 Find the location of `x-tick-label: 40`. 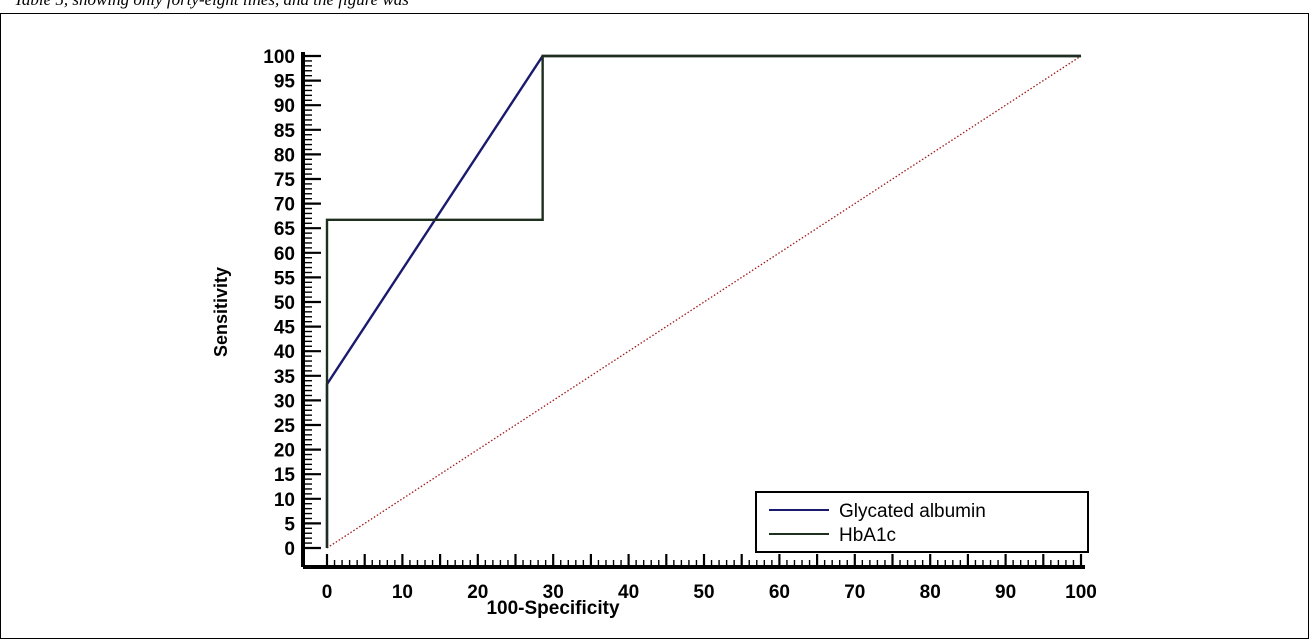

x-tick-label: 40 is located at coordinates (628, 592).